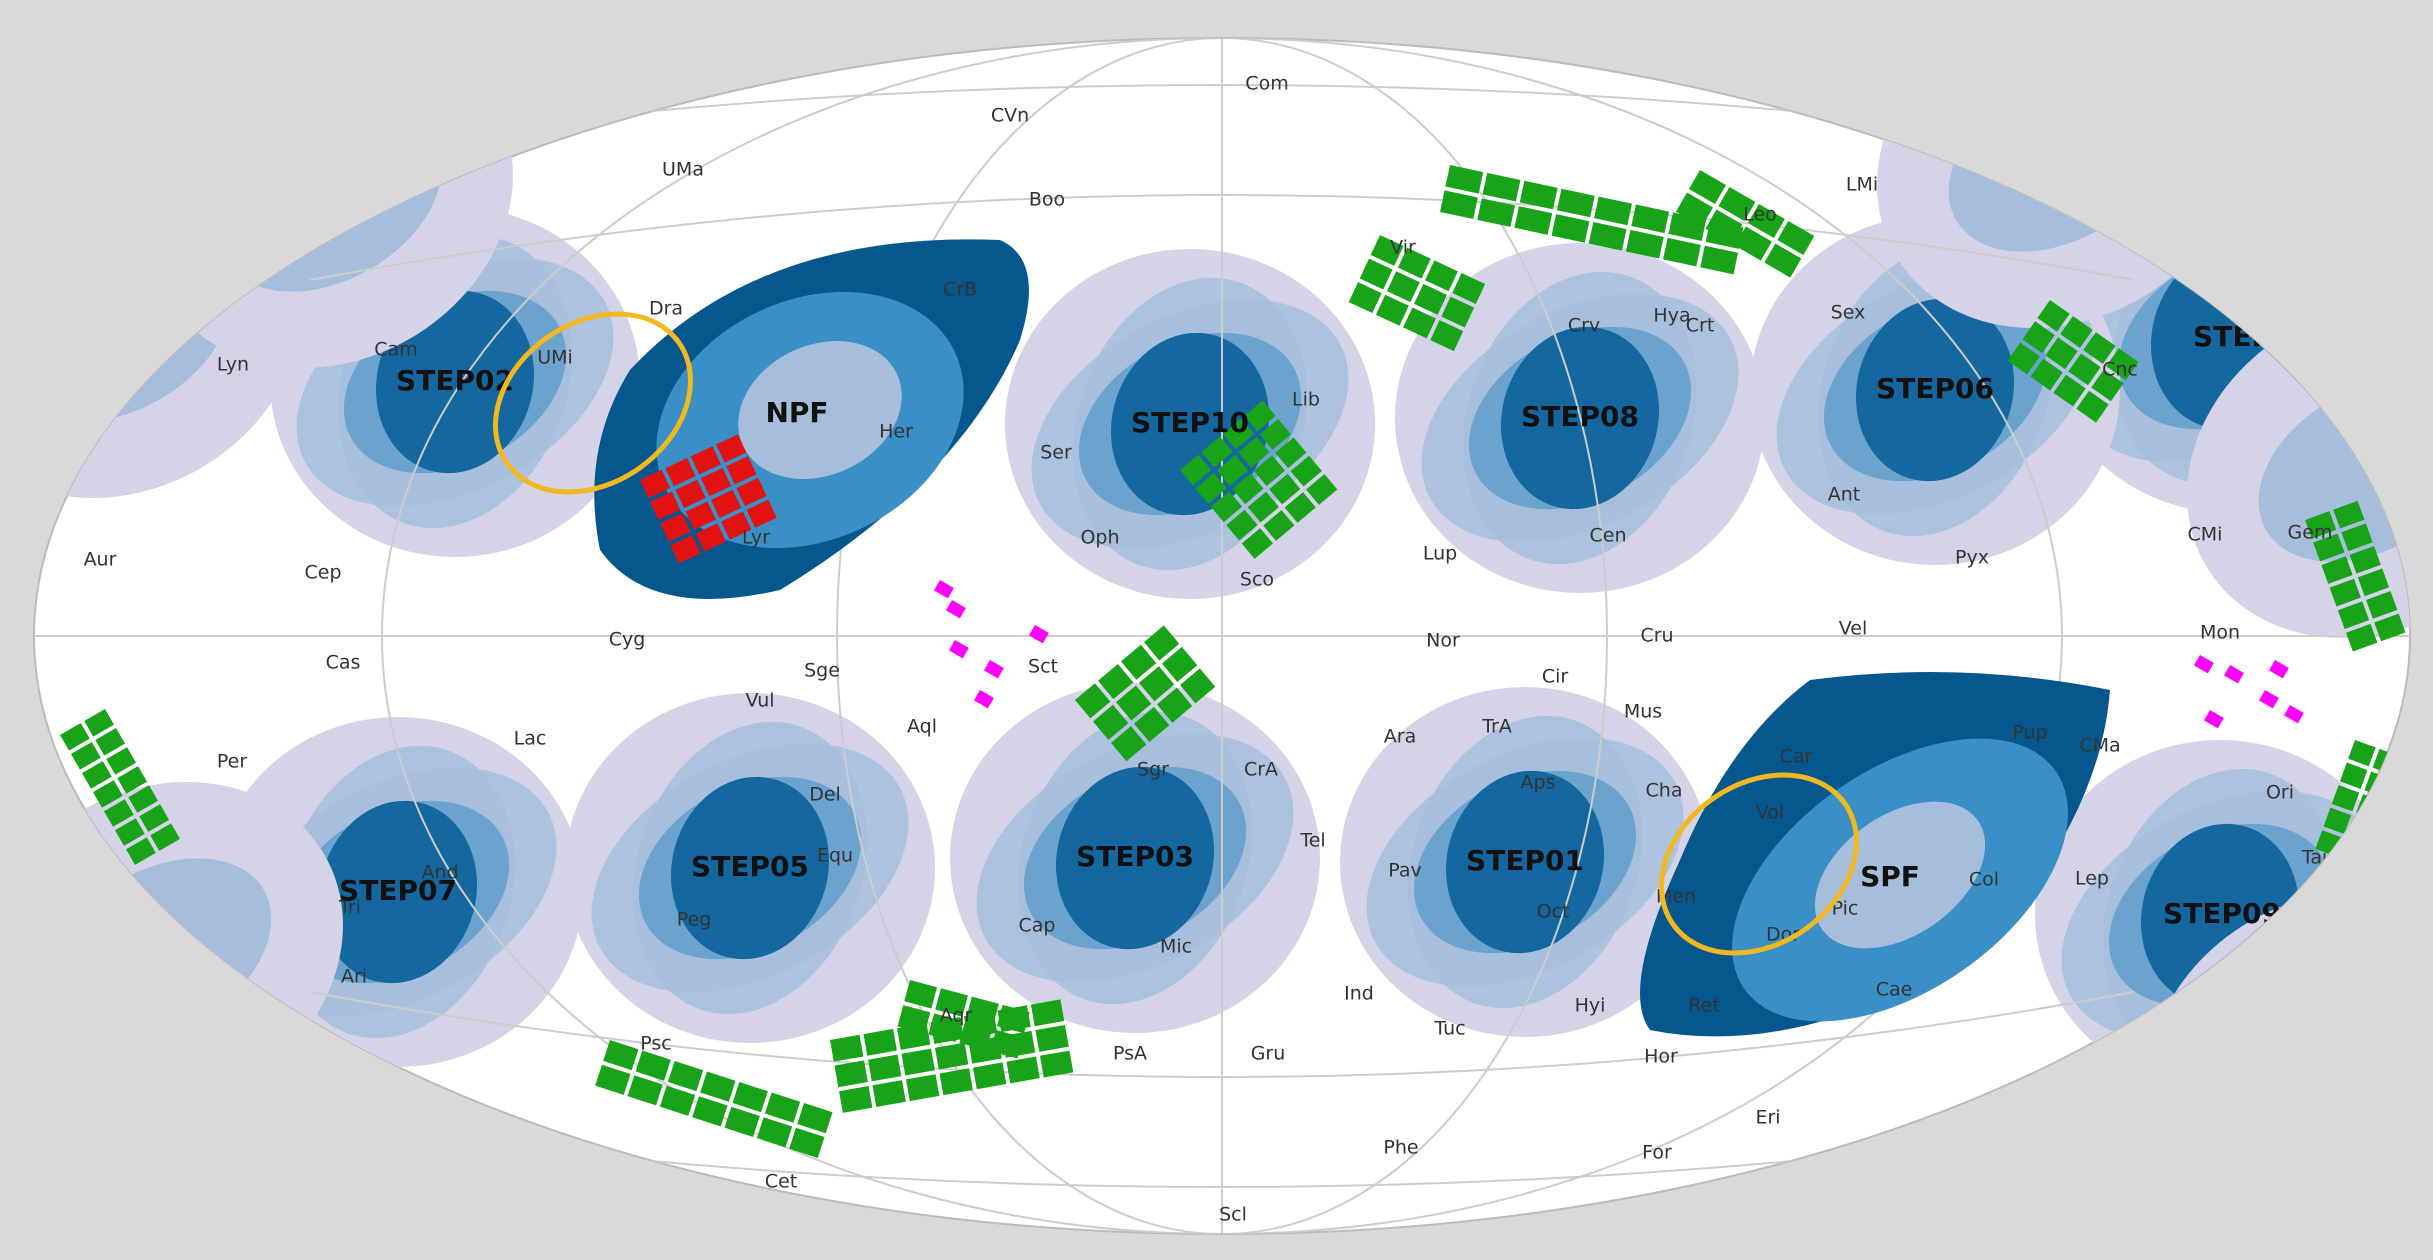 Image resolution: width=2433 pixels, height=1260 pixels. Describe the element at coordinates (233, 365) in the screenshot. I see `constellation-lyn: Lyn` at that location.